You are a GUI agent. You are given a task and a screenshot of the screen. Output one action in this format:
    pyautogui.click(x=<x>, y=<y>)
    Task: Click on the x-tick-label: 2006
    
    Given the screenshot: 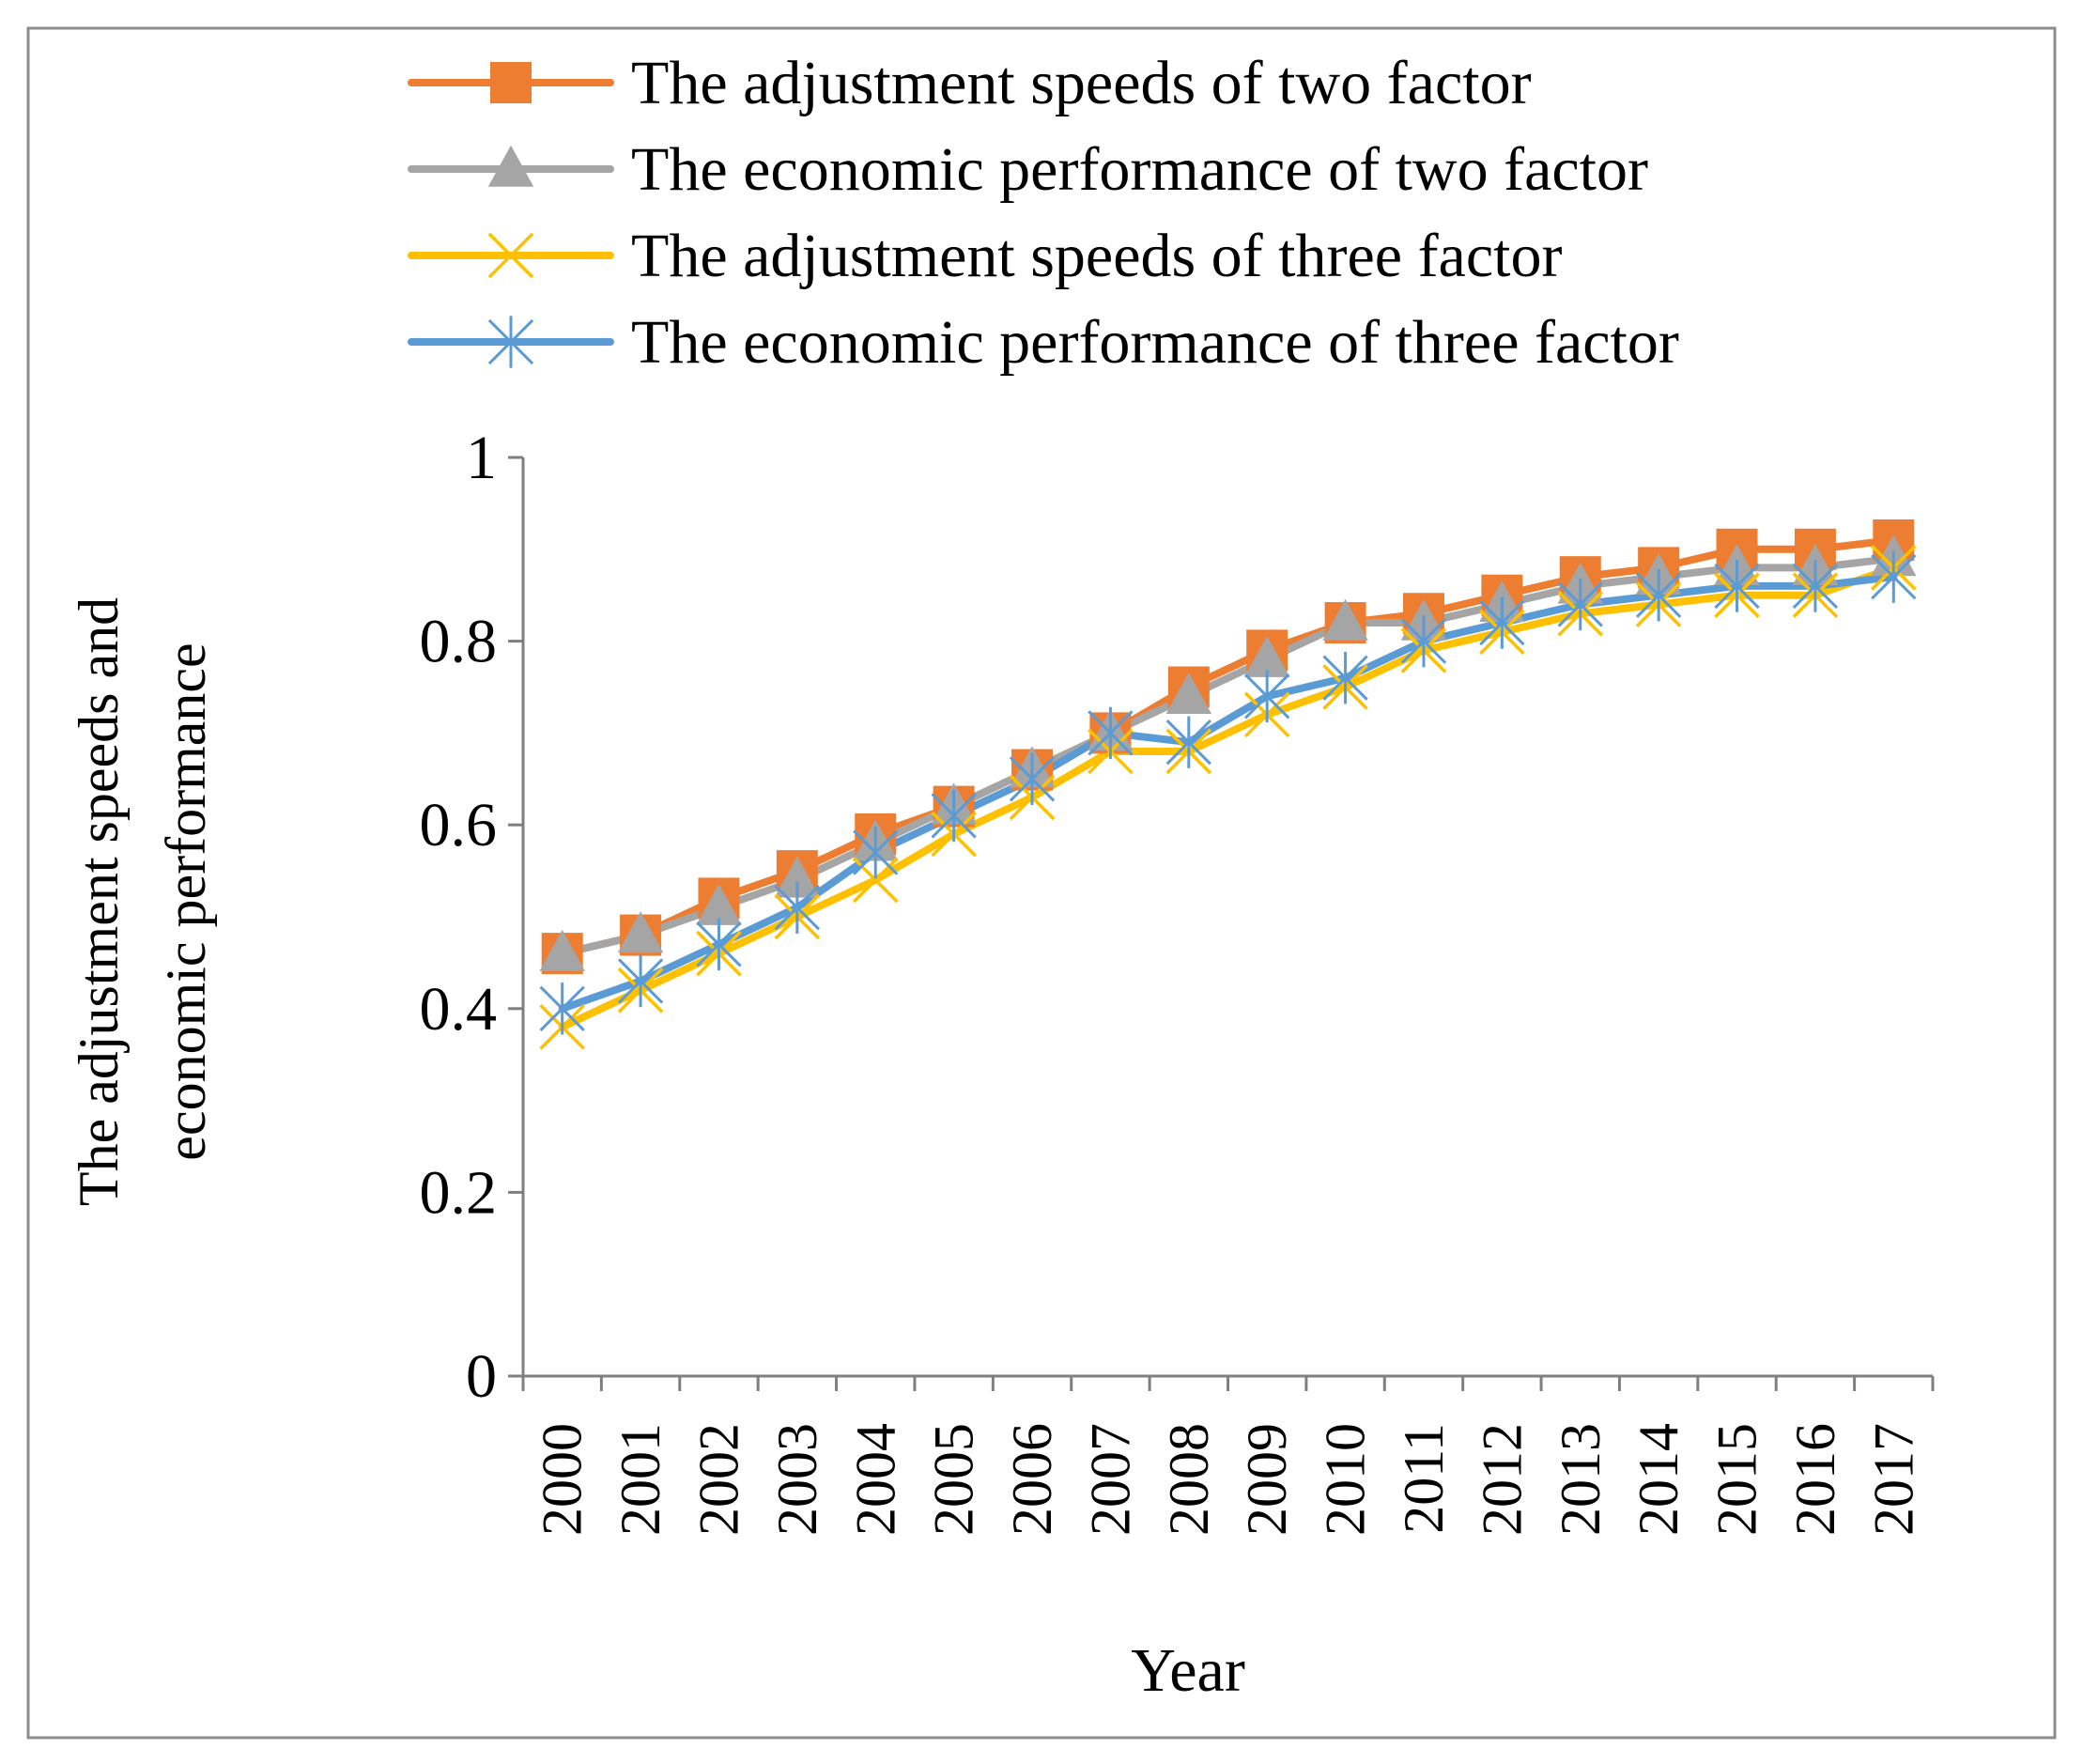 What is the action you would take?
    pyautogui.click(x=1032, y=1479)
    